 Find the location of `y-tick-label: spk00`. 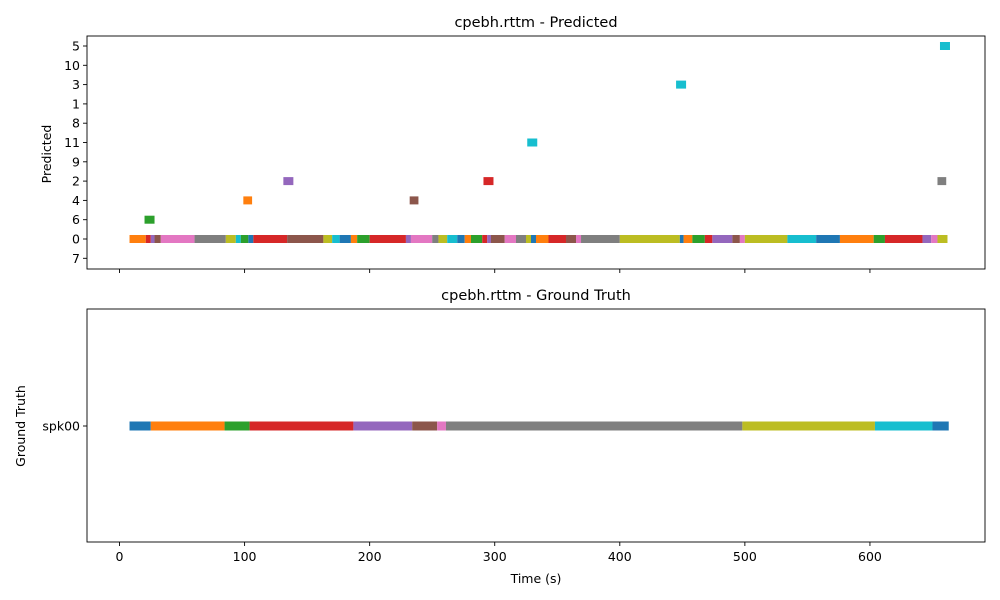

y-tick-label: spk00 is located at coordinates (61, 426).